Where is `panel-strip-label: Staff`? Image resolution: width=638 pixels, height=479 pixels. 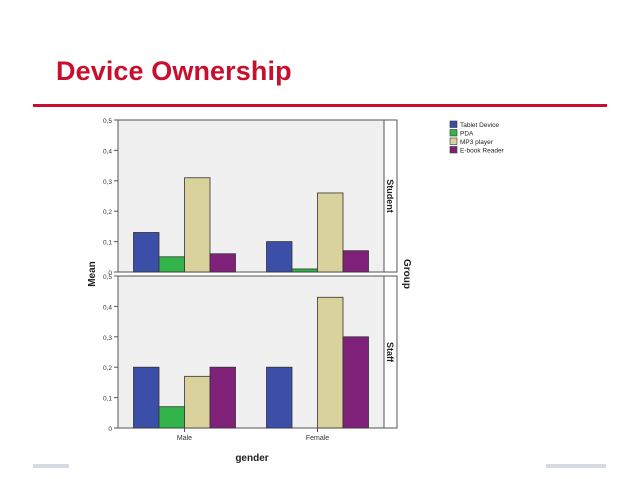
panel-strip-label: Staff is located at coordinates (390, 352).